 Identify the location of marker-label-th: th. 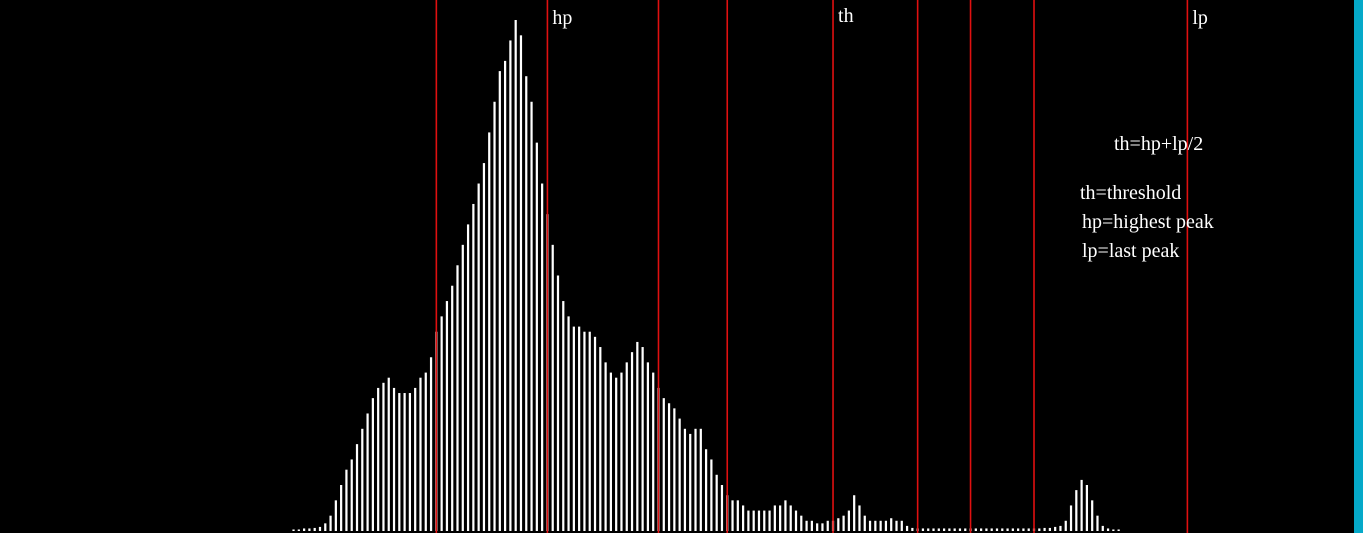
(846, 16).